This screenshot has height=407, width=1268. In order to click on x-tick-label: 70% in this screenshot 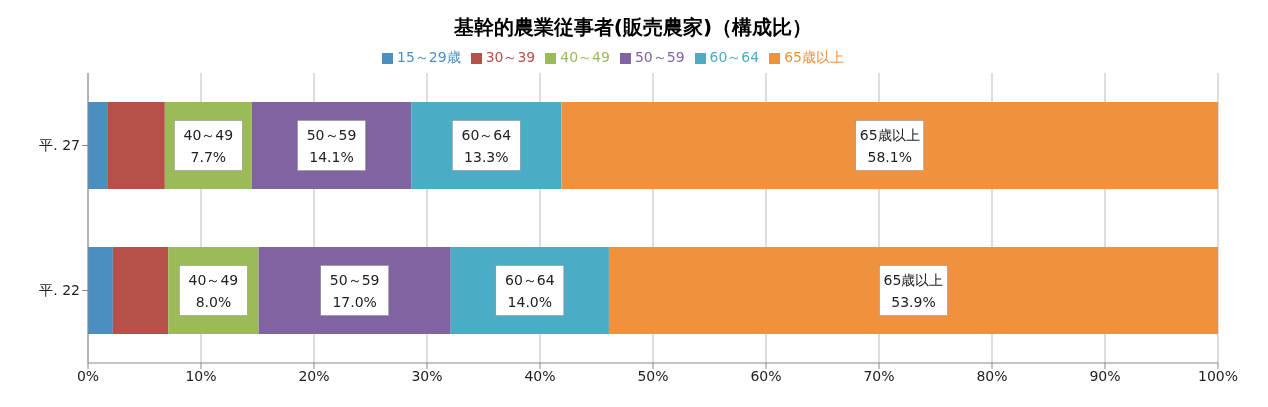, I will do `click(879, 375)`.